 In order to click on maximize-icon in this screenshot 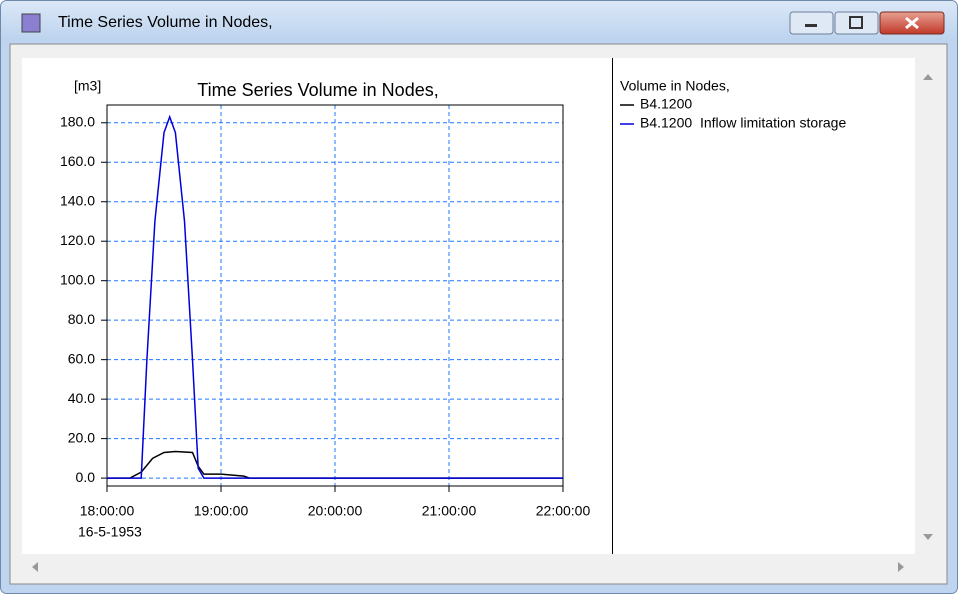, I will do `click(856, 22)`.